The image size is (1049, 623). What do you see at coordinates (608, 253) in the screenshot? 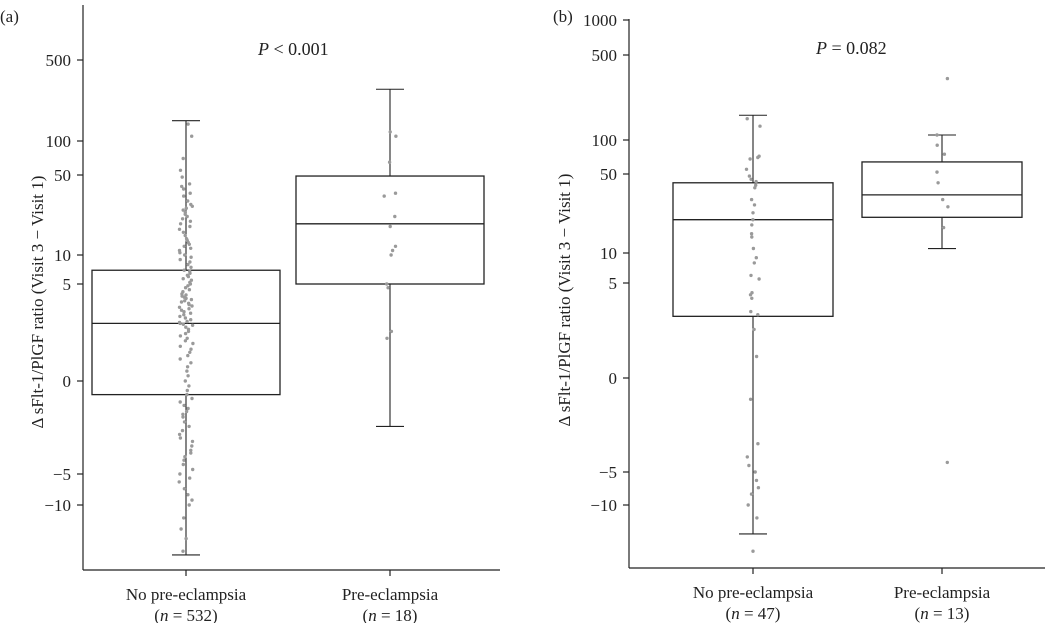
I see `y-tick-label: 10` at bounding box center [608, 253].